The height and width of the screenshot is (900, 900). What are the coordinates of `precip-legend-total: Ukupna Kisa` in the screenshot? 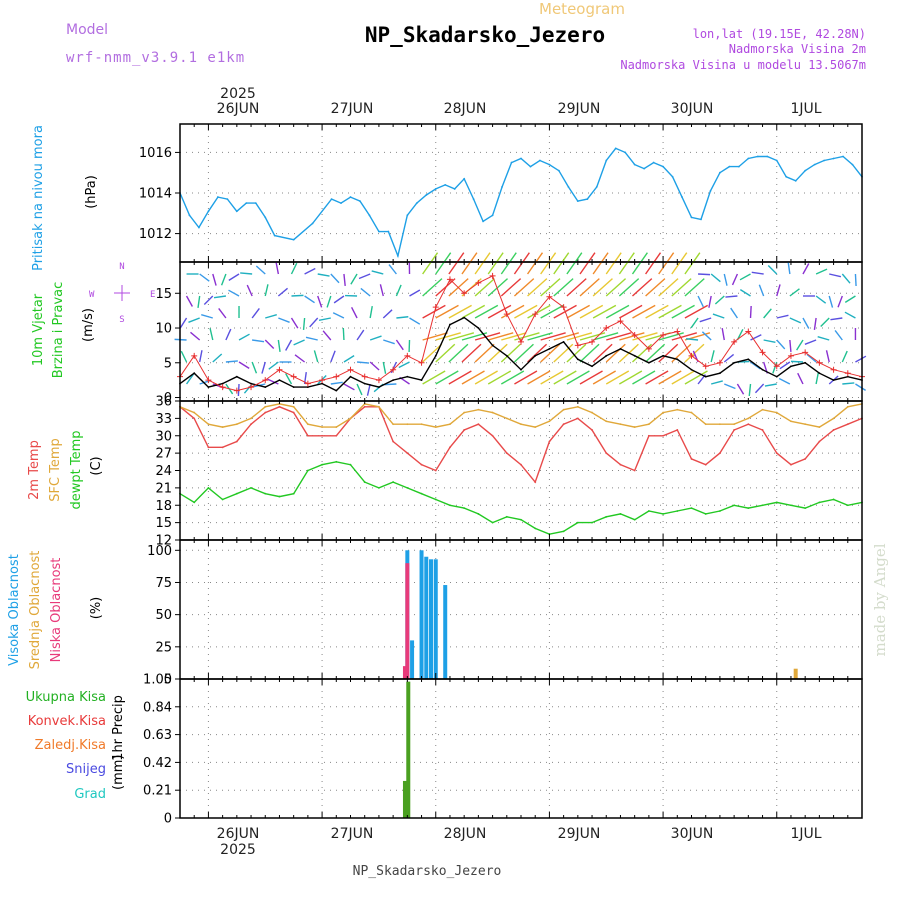 It's located at (66, 697).